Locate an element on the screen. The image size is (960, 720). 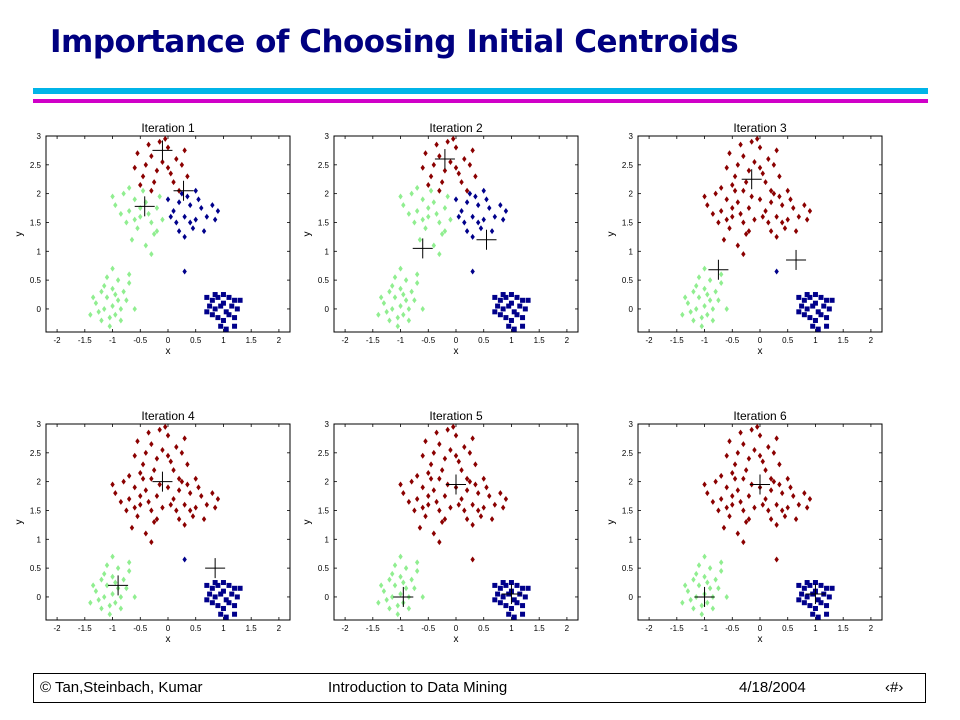
x-tick-label: -1 is located at coordinates (401, 340).